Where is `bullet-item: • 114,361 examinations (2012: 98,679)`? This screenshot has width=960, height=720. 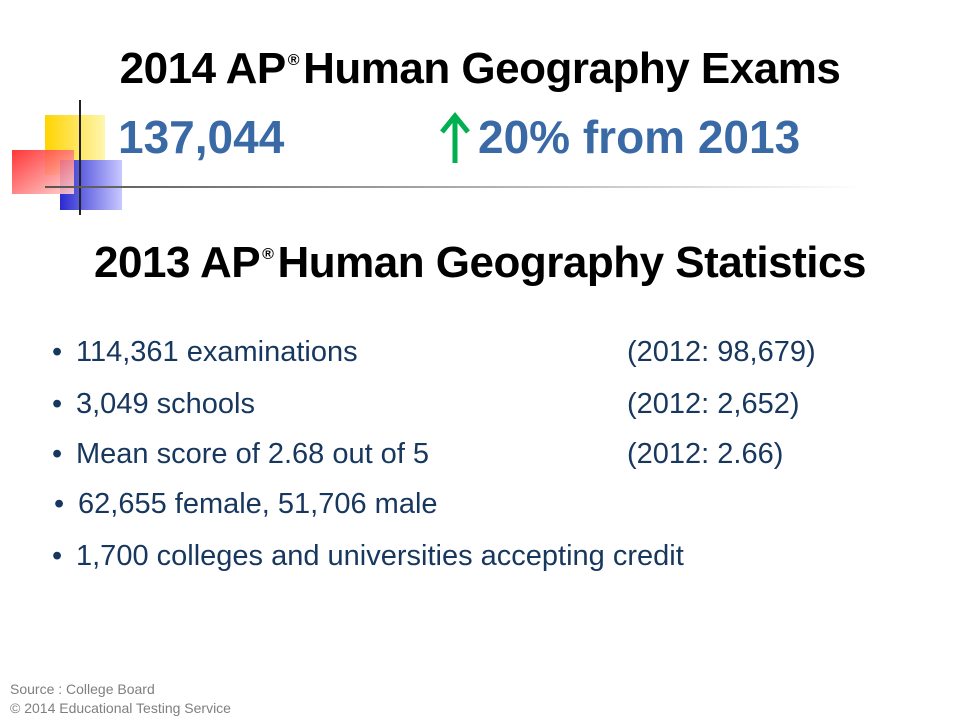
bullet-item: • 114,361 examinations (2012: 98,679) is located at coordinates (434, 352).